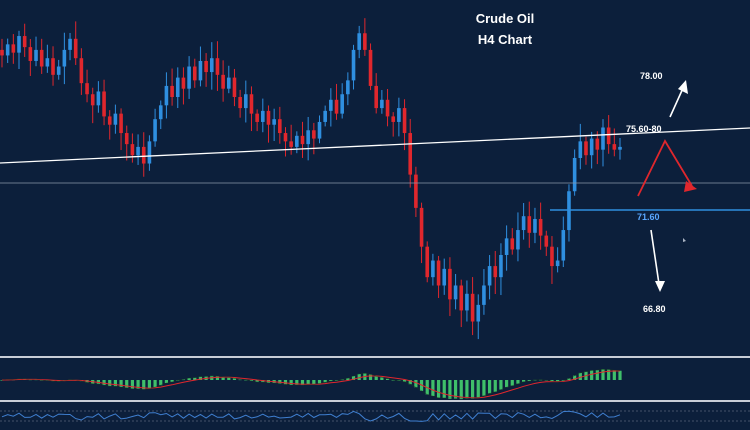  Describe the element at coordinates (648, 217) in the screenshot. I see `level-label-support: 71.60` at that location.